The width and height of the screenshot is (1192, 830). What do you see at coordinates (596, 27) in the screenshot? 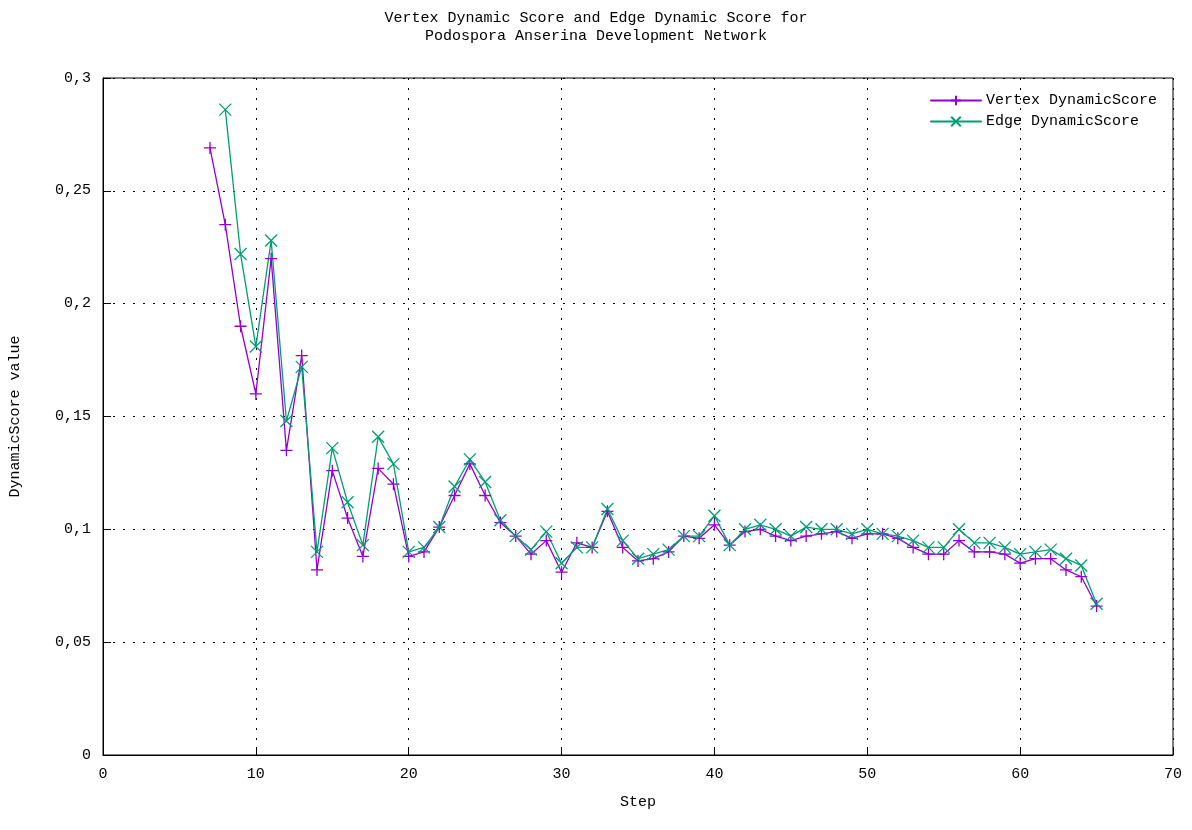
I see `chart-title: Vertex Dynamic Score and Edge Dynamic Score for Podospora Anserina Development Network` at bounding box center [596, 27].